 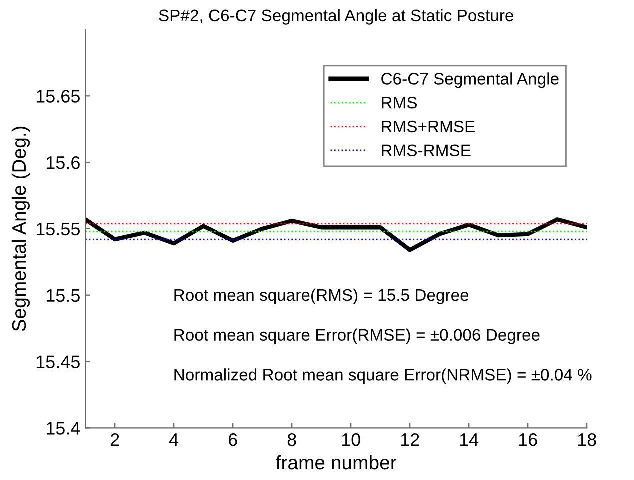 I want to click on line-series, so click(x=337, y=235).